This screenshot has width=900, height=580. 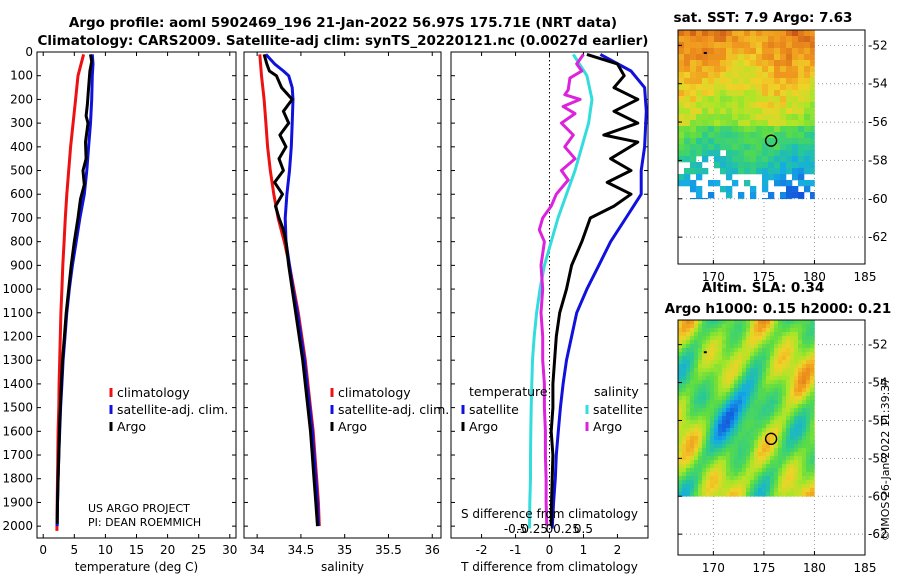 I want to click on sla_map-frame, so click(x=771, y=437).